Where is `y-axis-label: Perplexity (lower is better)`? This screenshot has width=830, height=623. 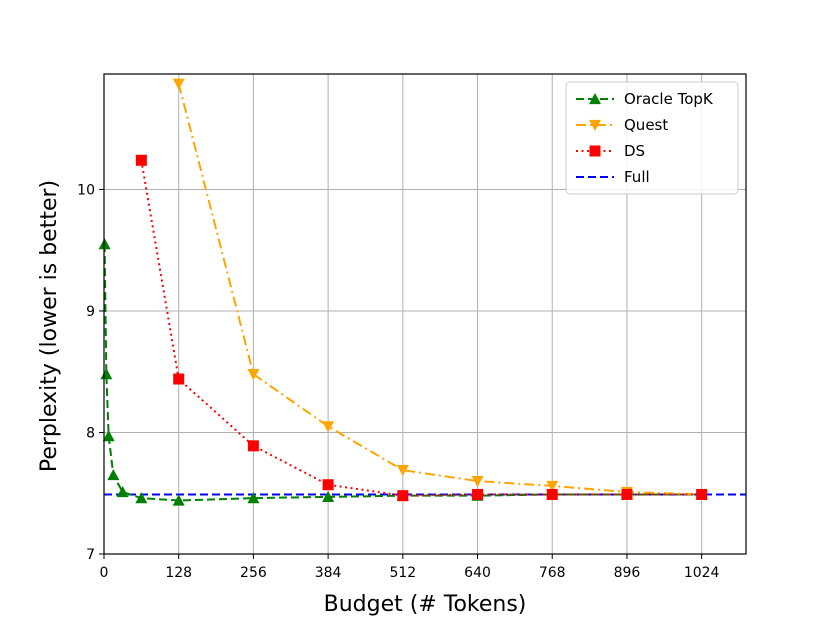 y-axis-label: Perplexity (lower is better) is located at coordinates (49, 326).